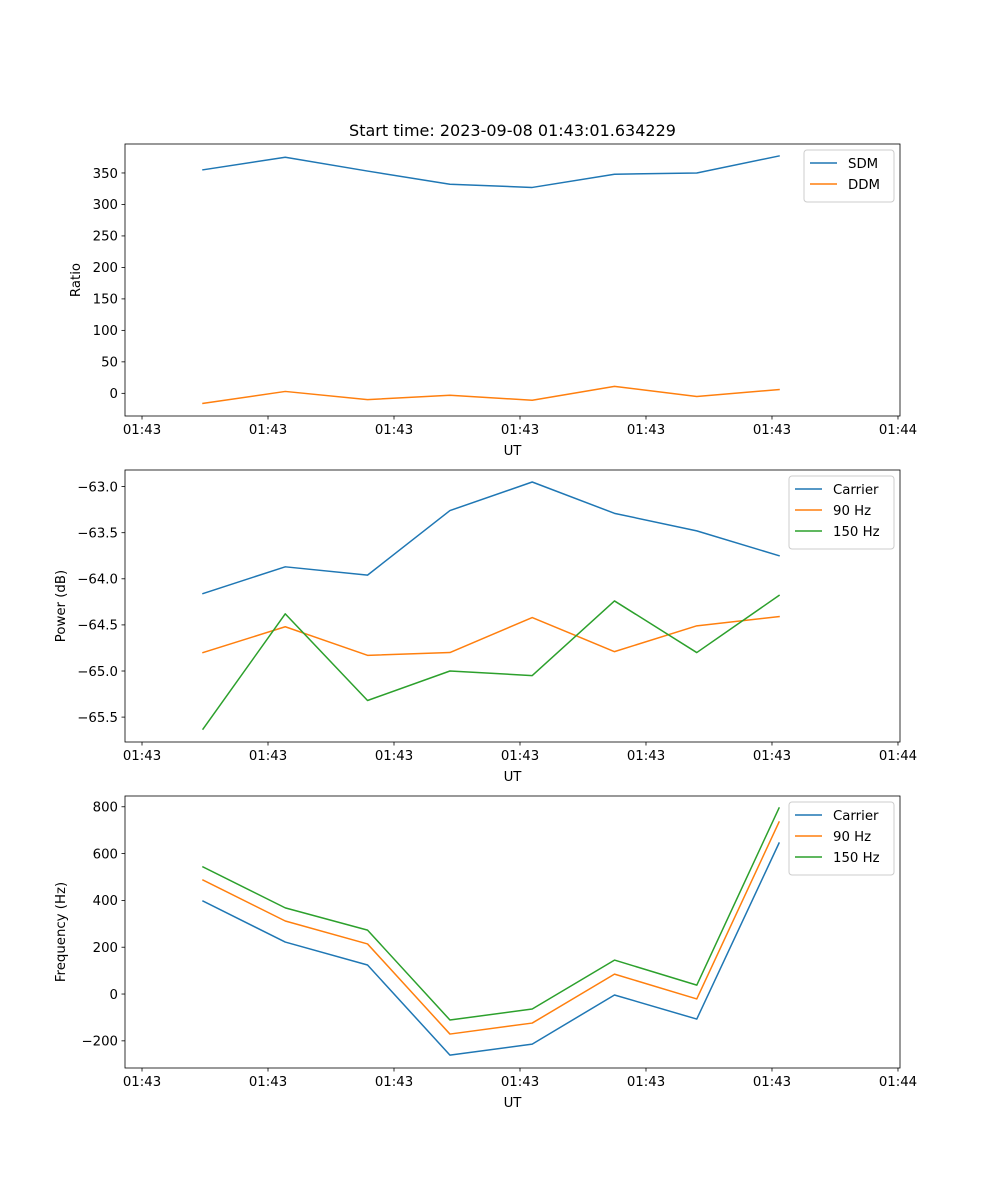 Image resolution: width=1000 pixels, height=1200 pixels. What do you see at coordinates (97, 580) in the screenshot?
I see `y-tick-label: −64.0` at bounding box center [97, 580].